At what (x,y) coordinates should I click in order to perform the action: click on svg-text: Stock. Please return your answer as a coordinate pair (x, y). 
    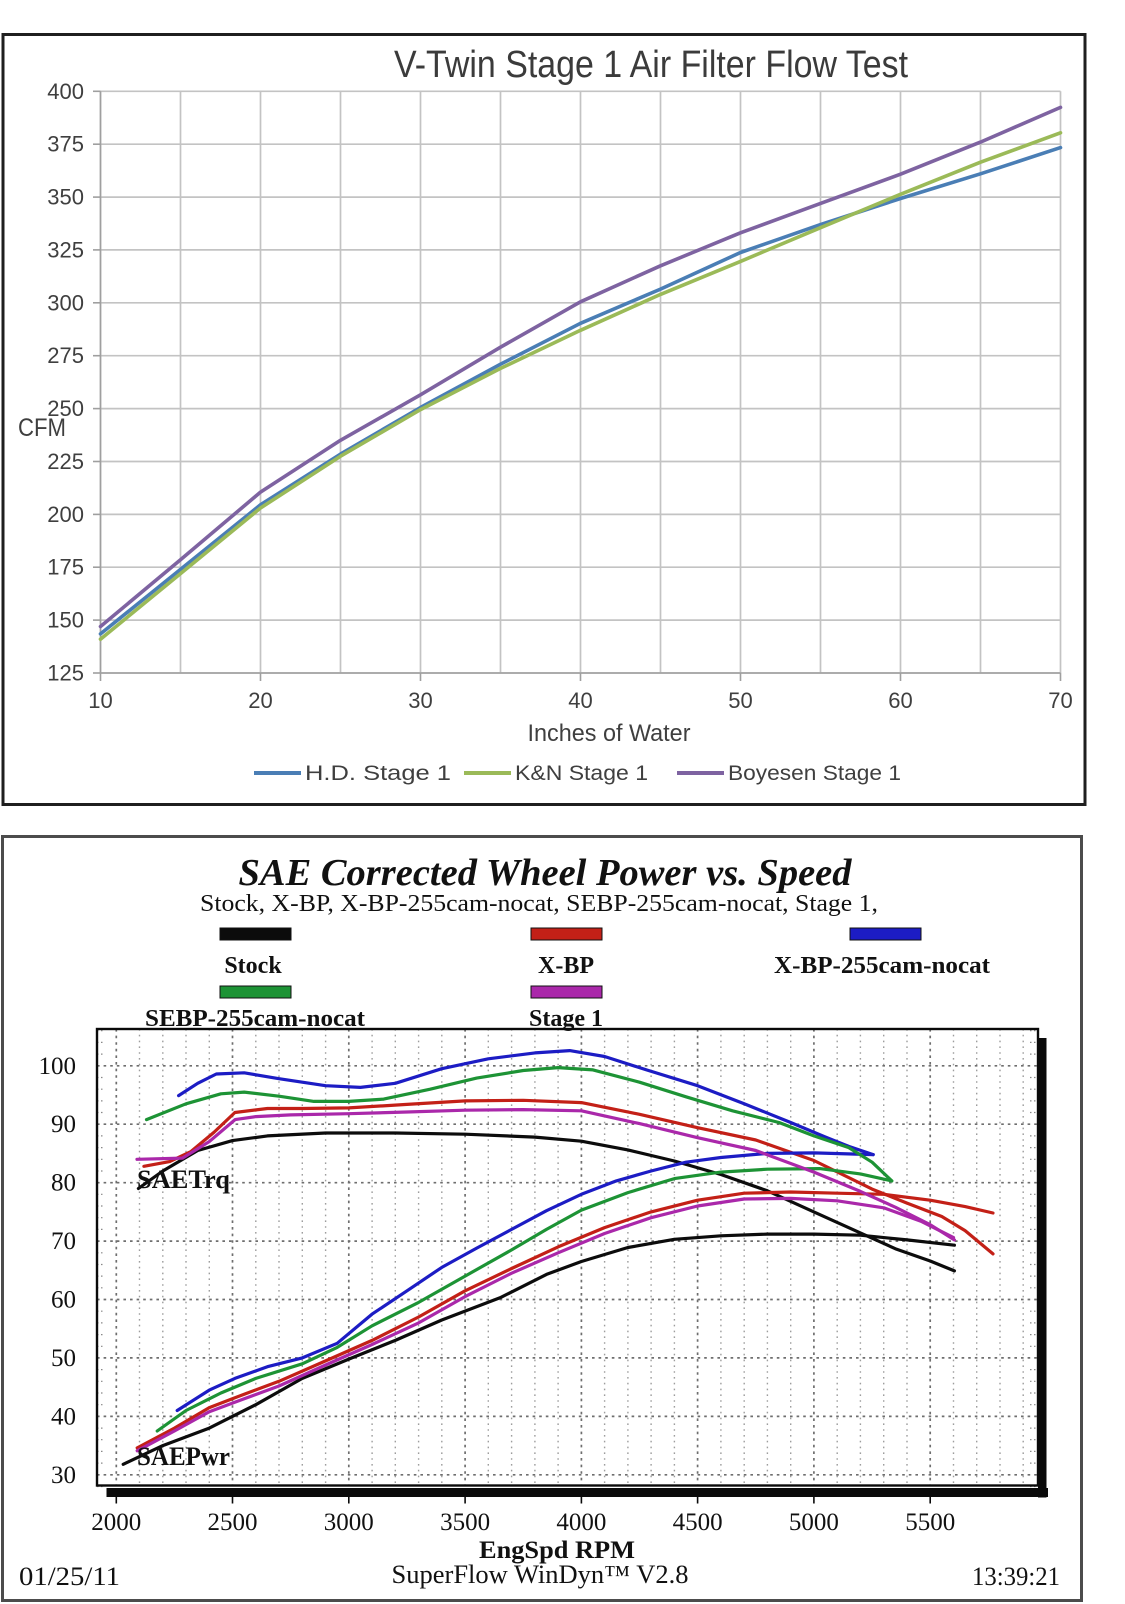
    Looking at the image, I should click on (253, 966).